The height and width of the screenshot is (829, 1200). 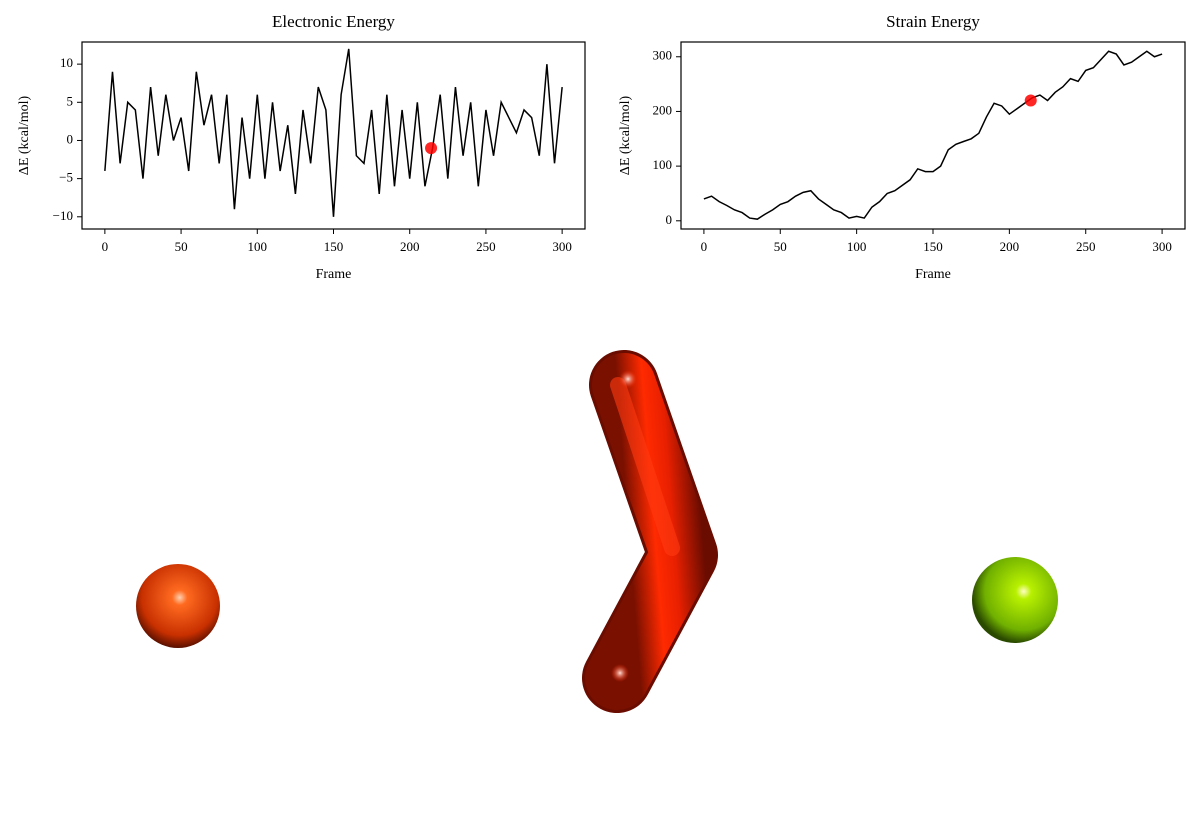 I want to click on chart-title: Strain Energy, so click(x=933, y=21).